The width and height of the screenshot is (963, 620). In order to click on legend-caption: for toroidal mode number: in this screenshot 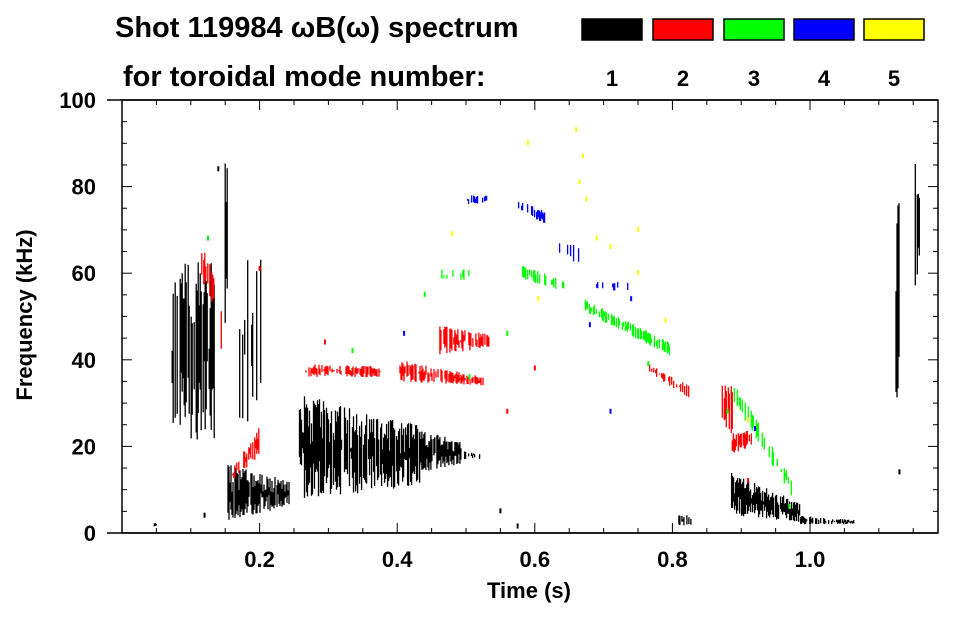, I will do `click(304, 77)`.